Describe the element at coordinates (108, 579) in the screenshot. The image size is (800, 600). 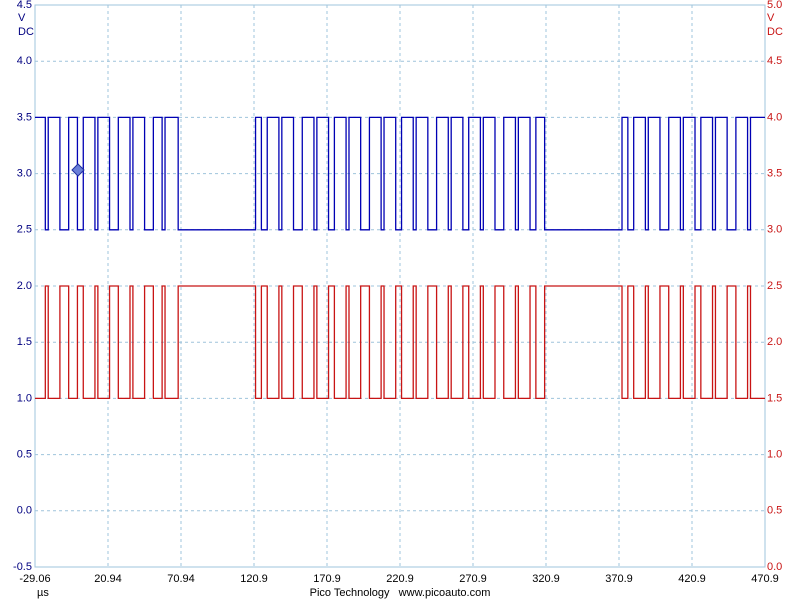
I see `x-tick-label: 20.94` at that location.